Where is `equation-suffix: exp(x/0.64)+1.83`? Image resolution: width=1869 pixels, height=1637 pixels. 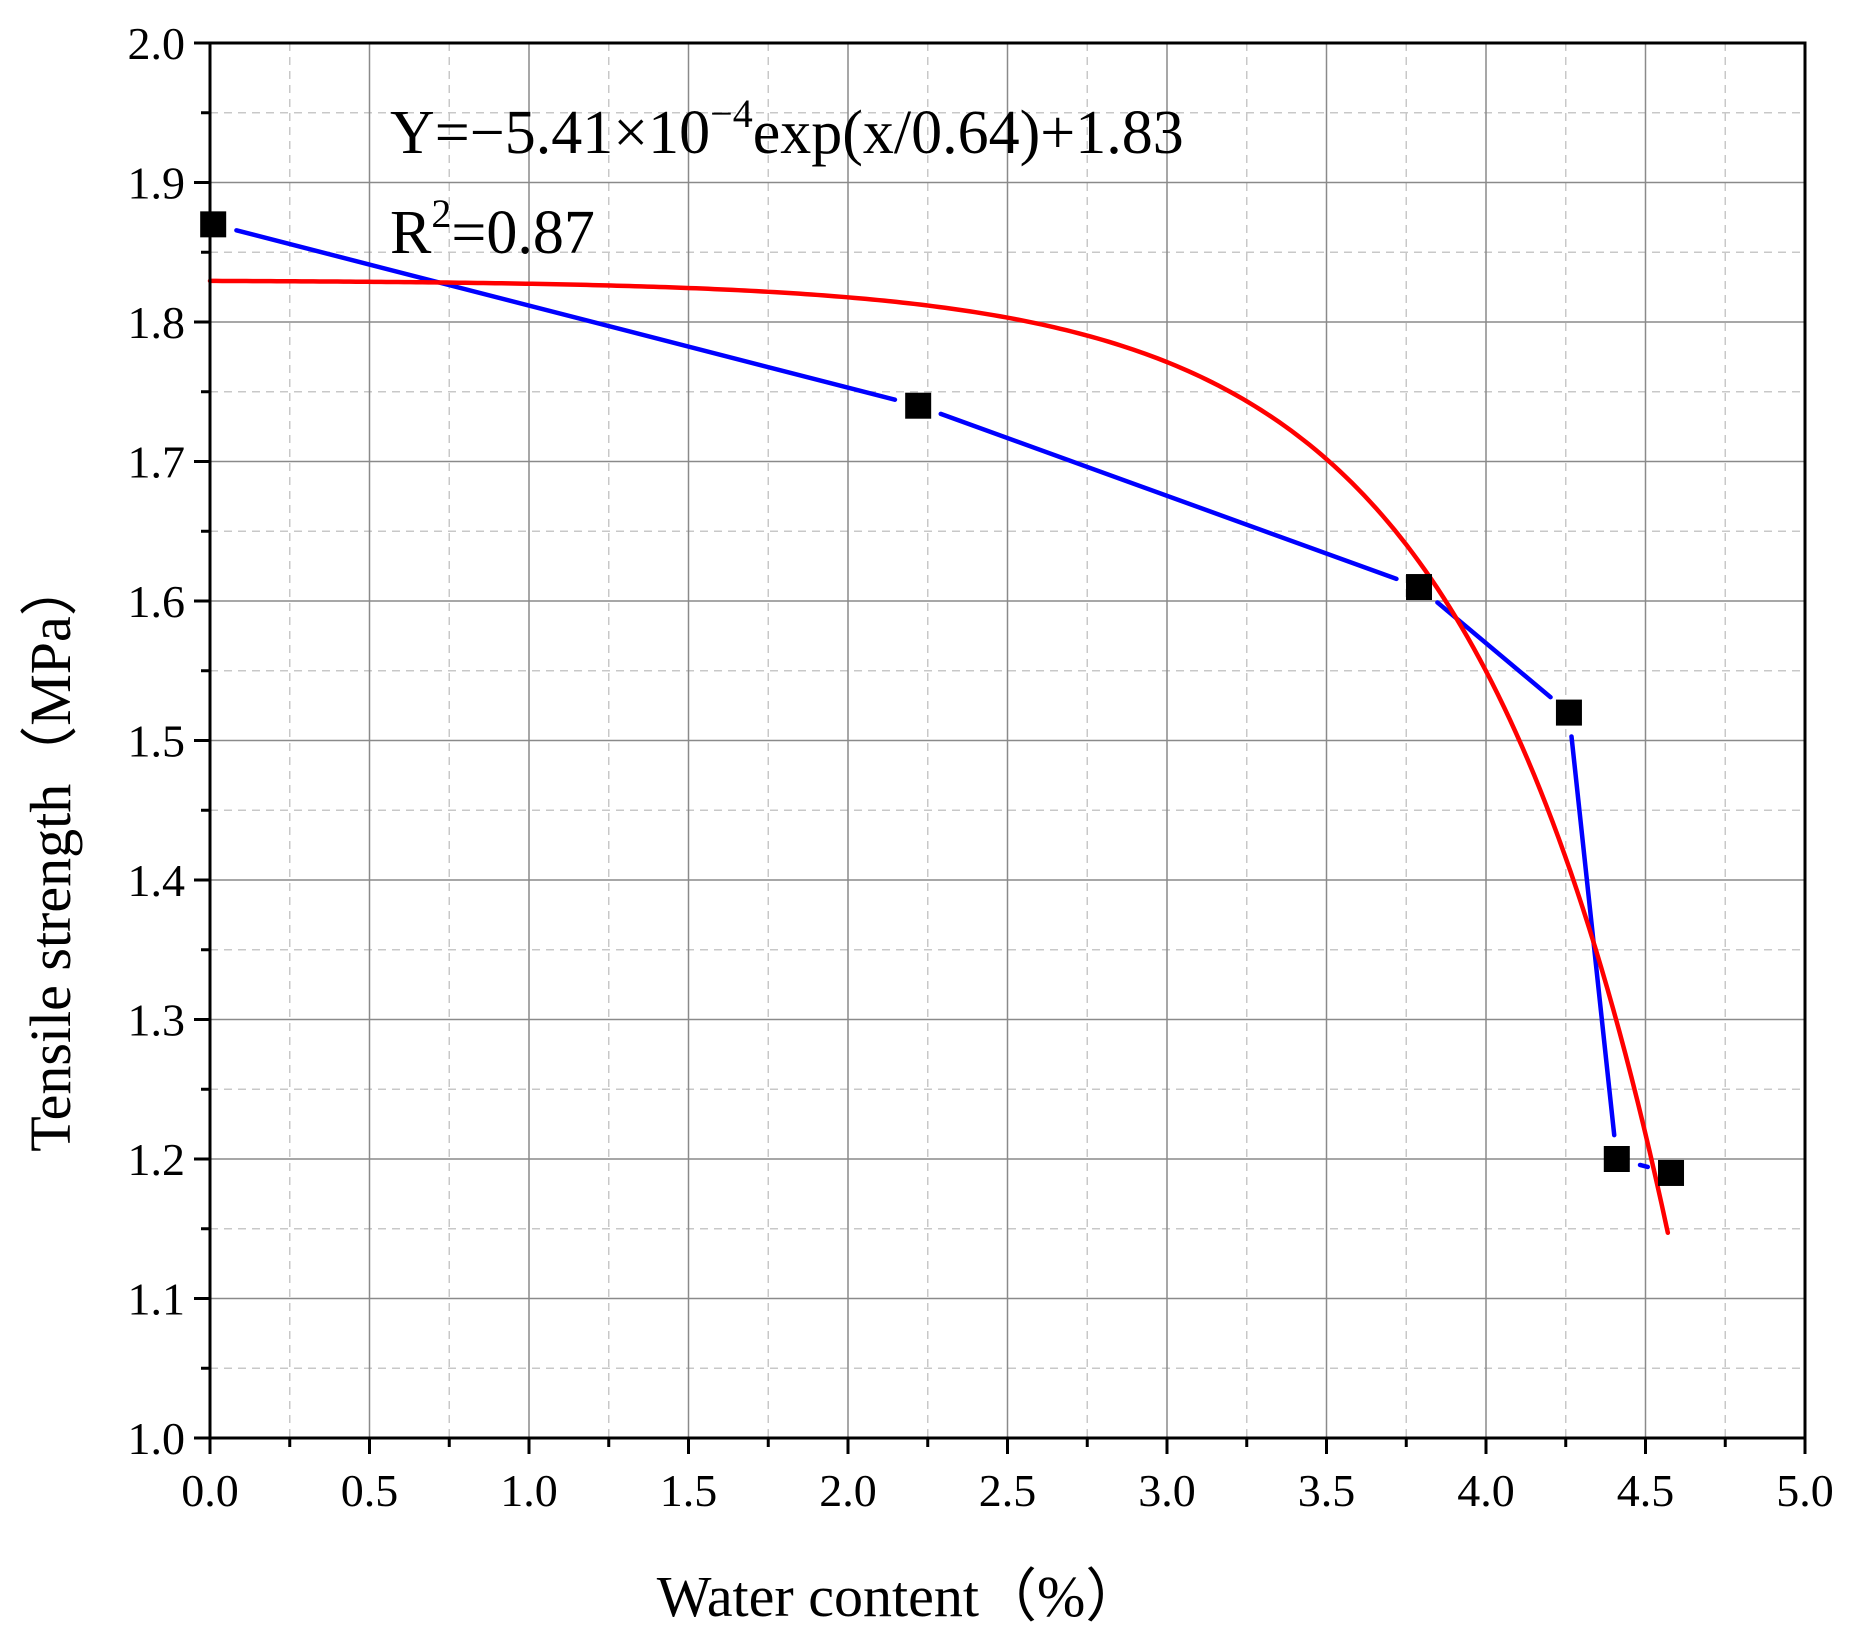 equation-suffix: exp(x/0.64)+1.83 is located at coordinates (968, 133).